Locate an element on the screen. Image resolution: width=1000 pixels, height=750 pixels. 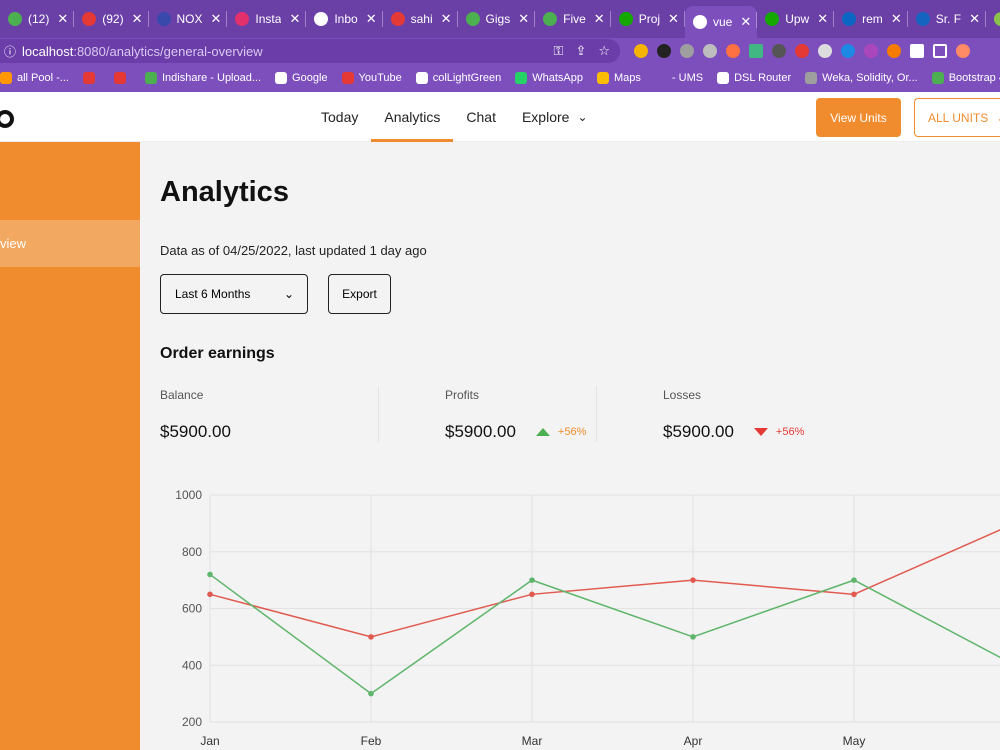
browser-tab: sahi ✕ is located at coordinates (420, 19).